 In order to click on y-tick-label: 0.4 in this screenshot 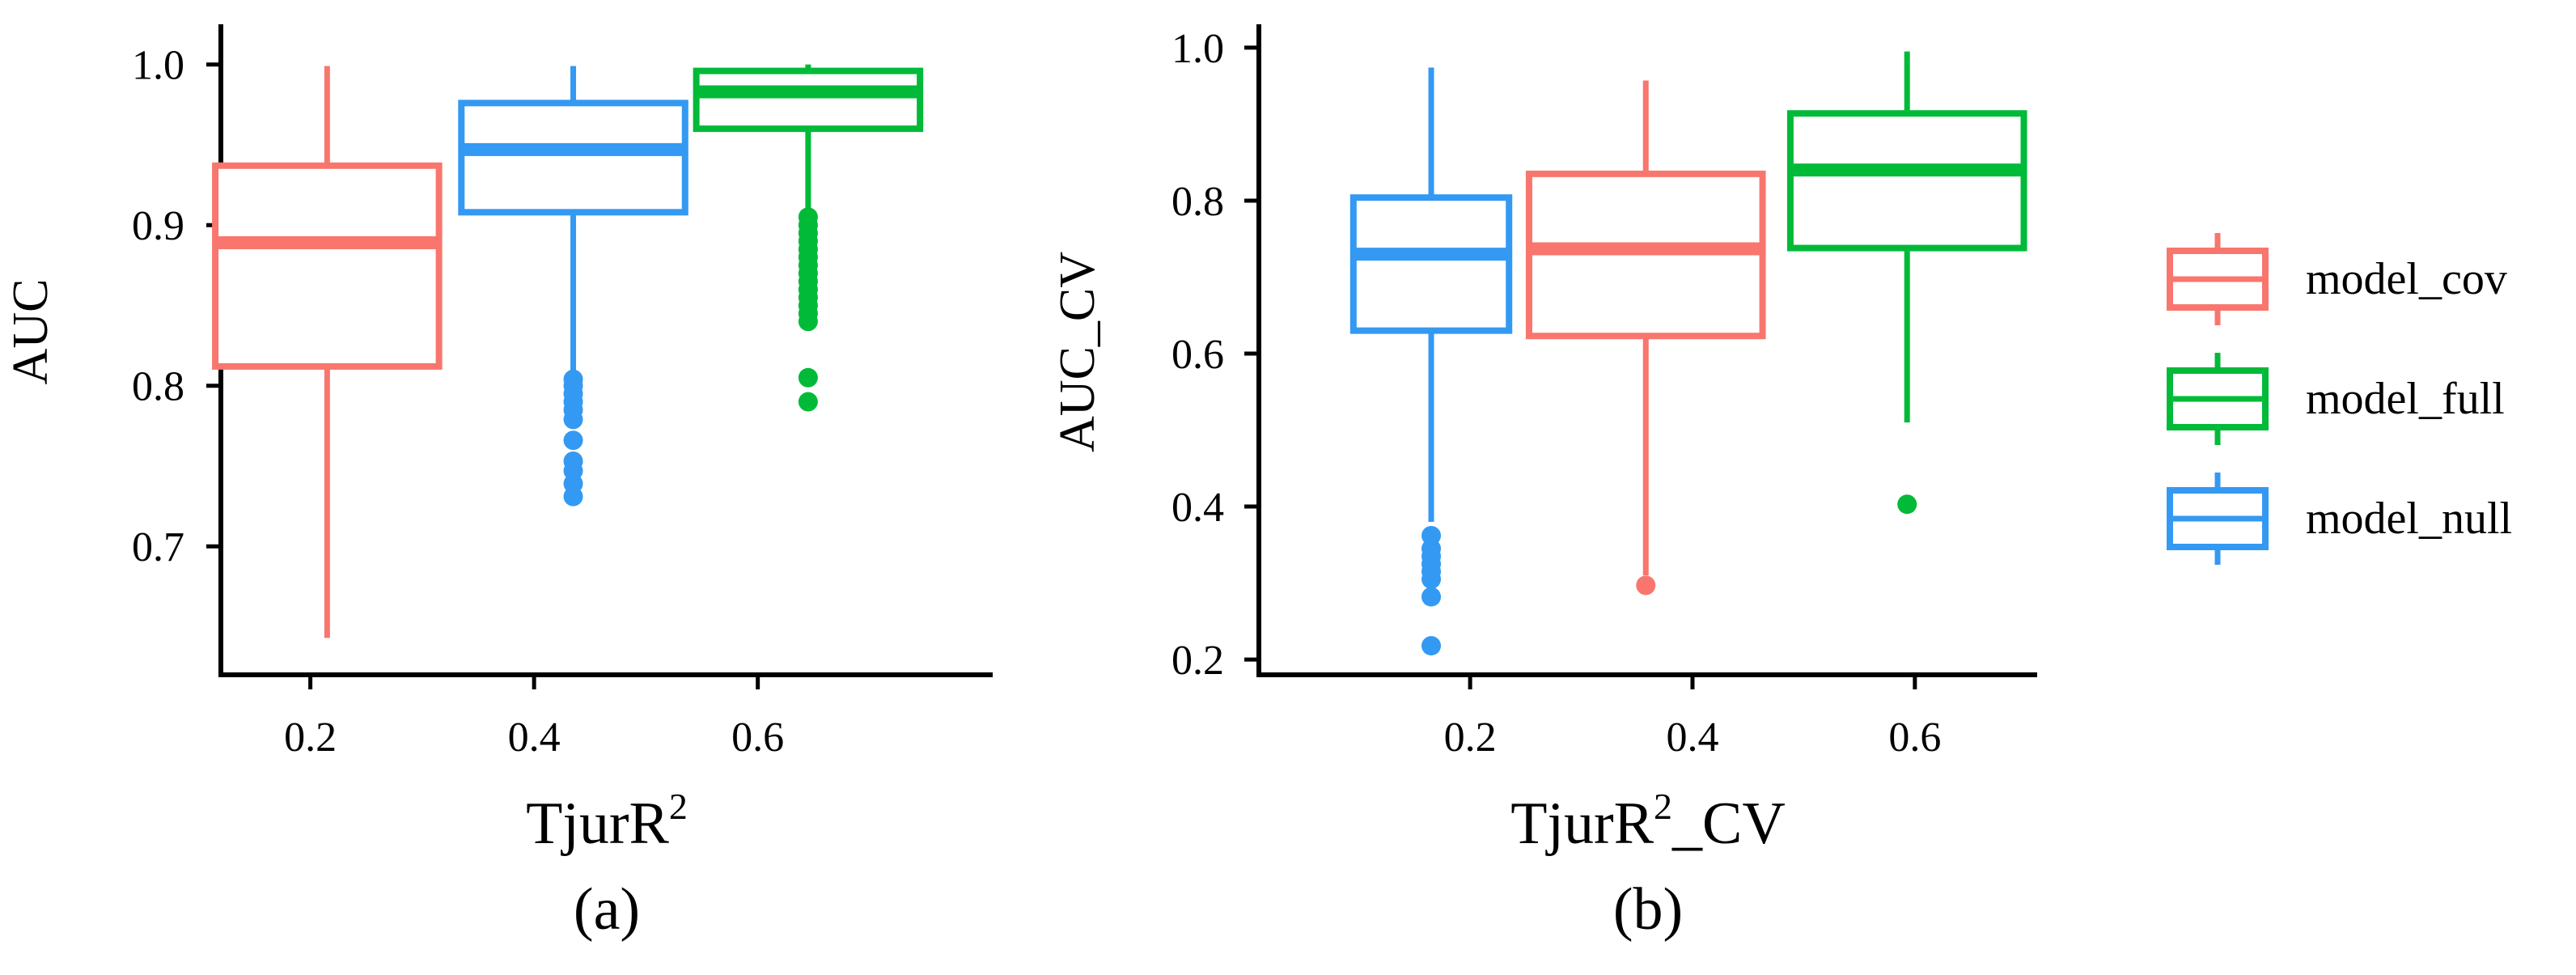, I will do `click(1197, 508)`.